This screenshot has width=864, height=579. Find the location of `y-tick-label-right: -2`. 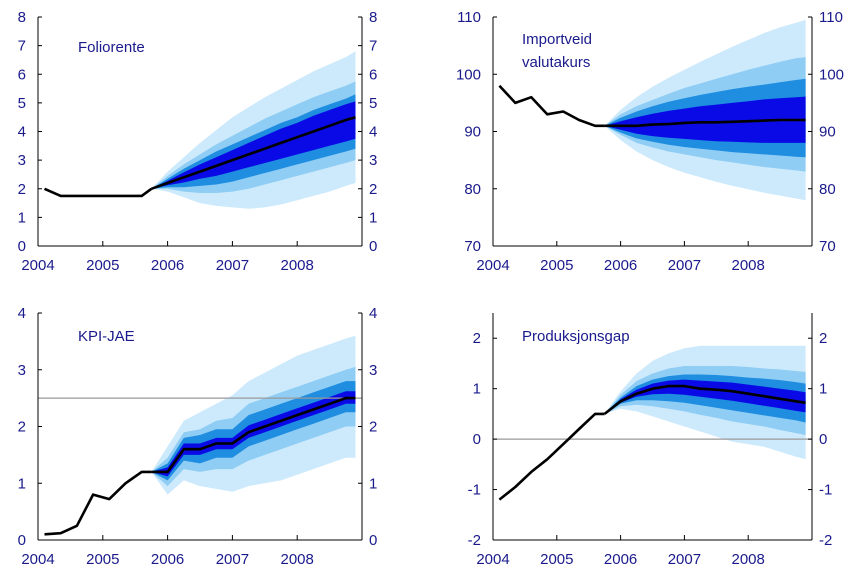

y-tick-label-right: -2 is located at coordinates (825, 540).